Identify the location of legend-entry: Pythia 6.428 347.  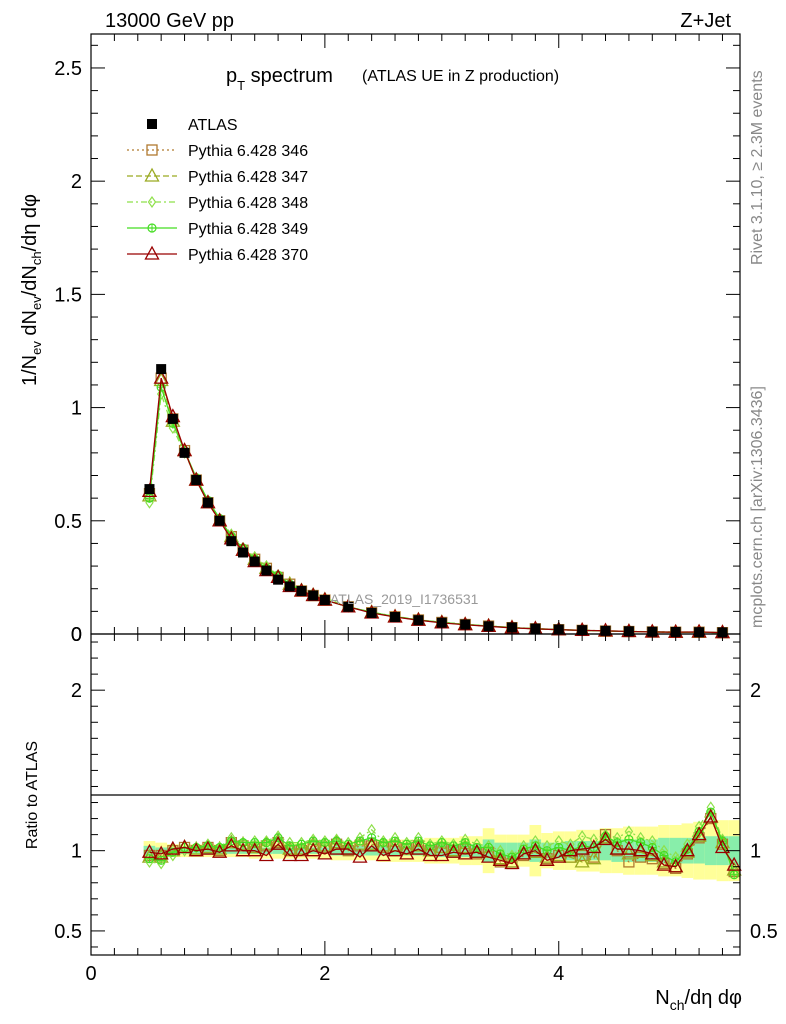
(217, 176).